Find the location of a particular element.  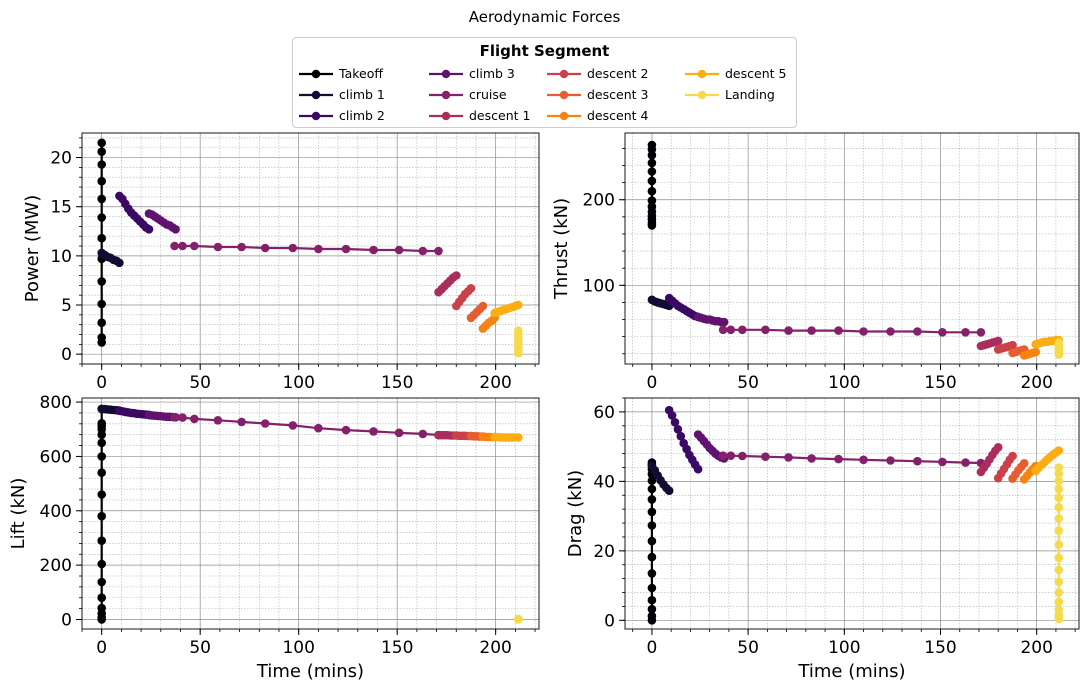

legend-entry-label: climb 2 is located at coordinates (362, 115).